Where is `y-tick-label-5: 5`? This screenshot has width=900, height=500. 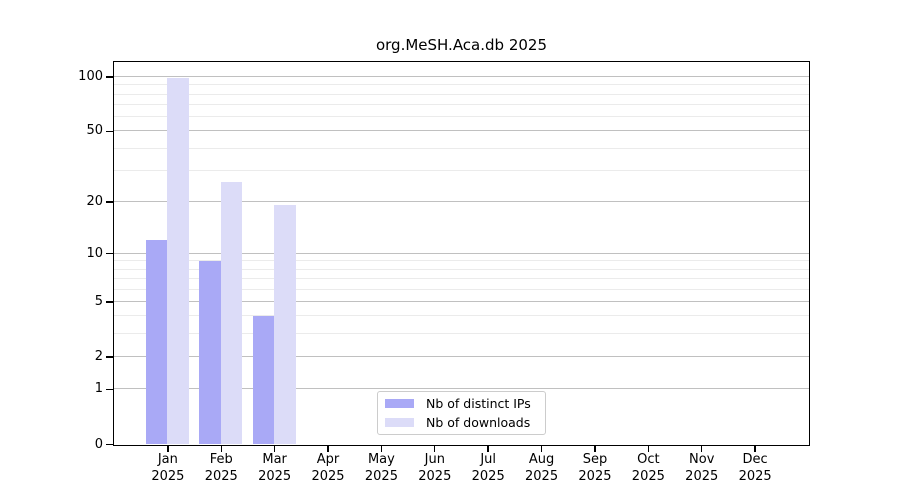
y-tick-label-5: 5 is located at coordinates (98, 301).